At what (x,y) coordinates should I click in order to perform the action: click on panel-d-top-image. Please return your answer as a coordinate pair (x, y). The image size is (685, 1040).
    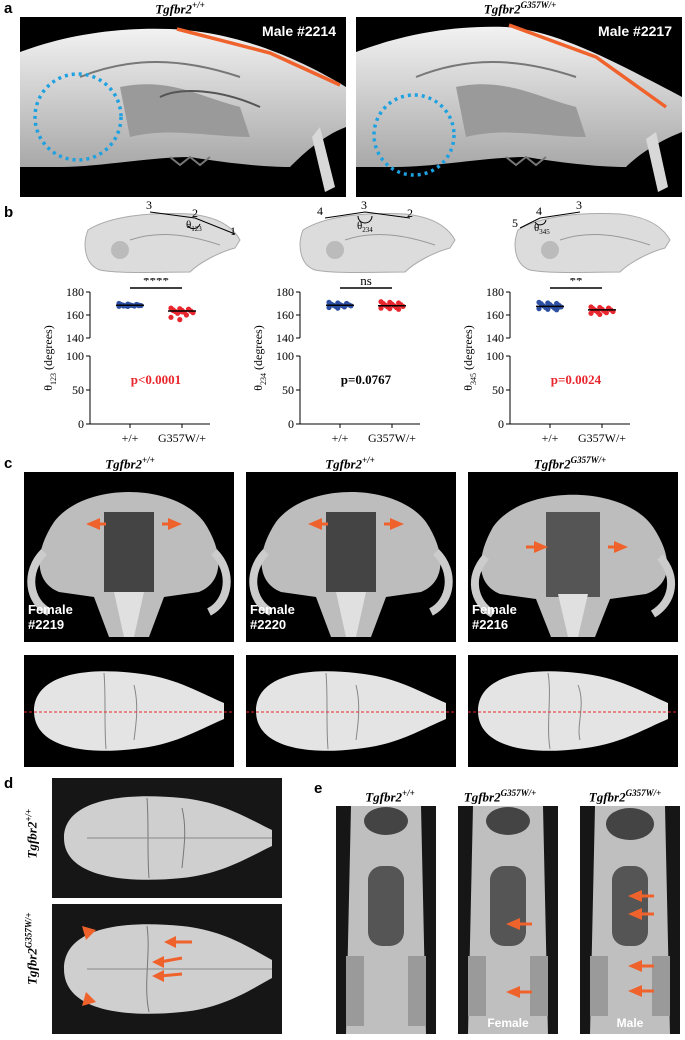
    Looking at the image, I should click on (167, 838).